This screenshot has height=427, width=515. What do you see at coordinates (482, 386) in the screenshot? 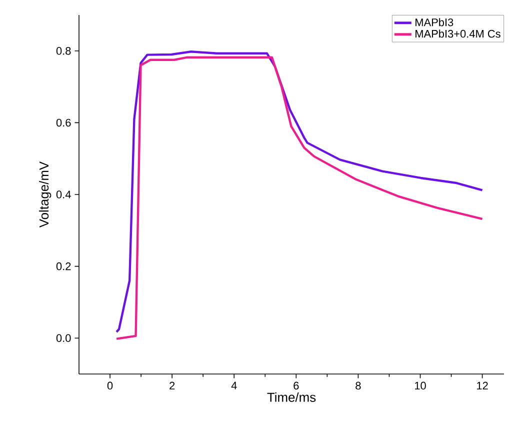
I see `x-tick-label: 12` at bounding box center [482, 386].